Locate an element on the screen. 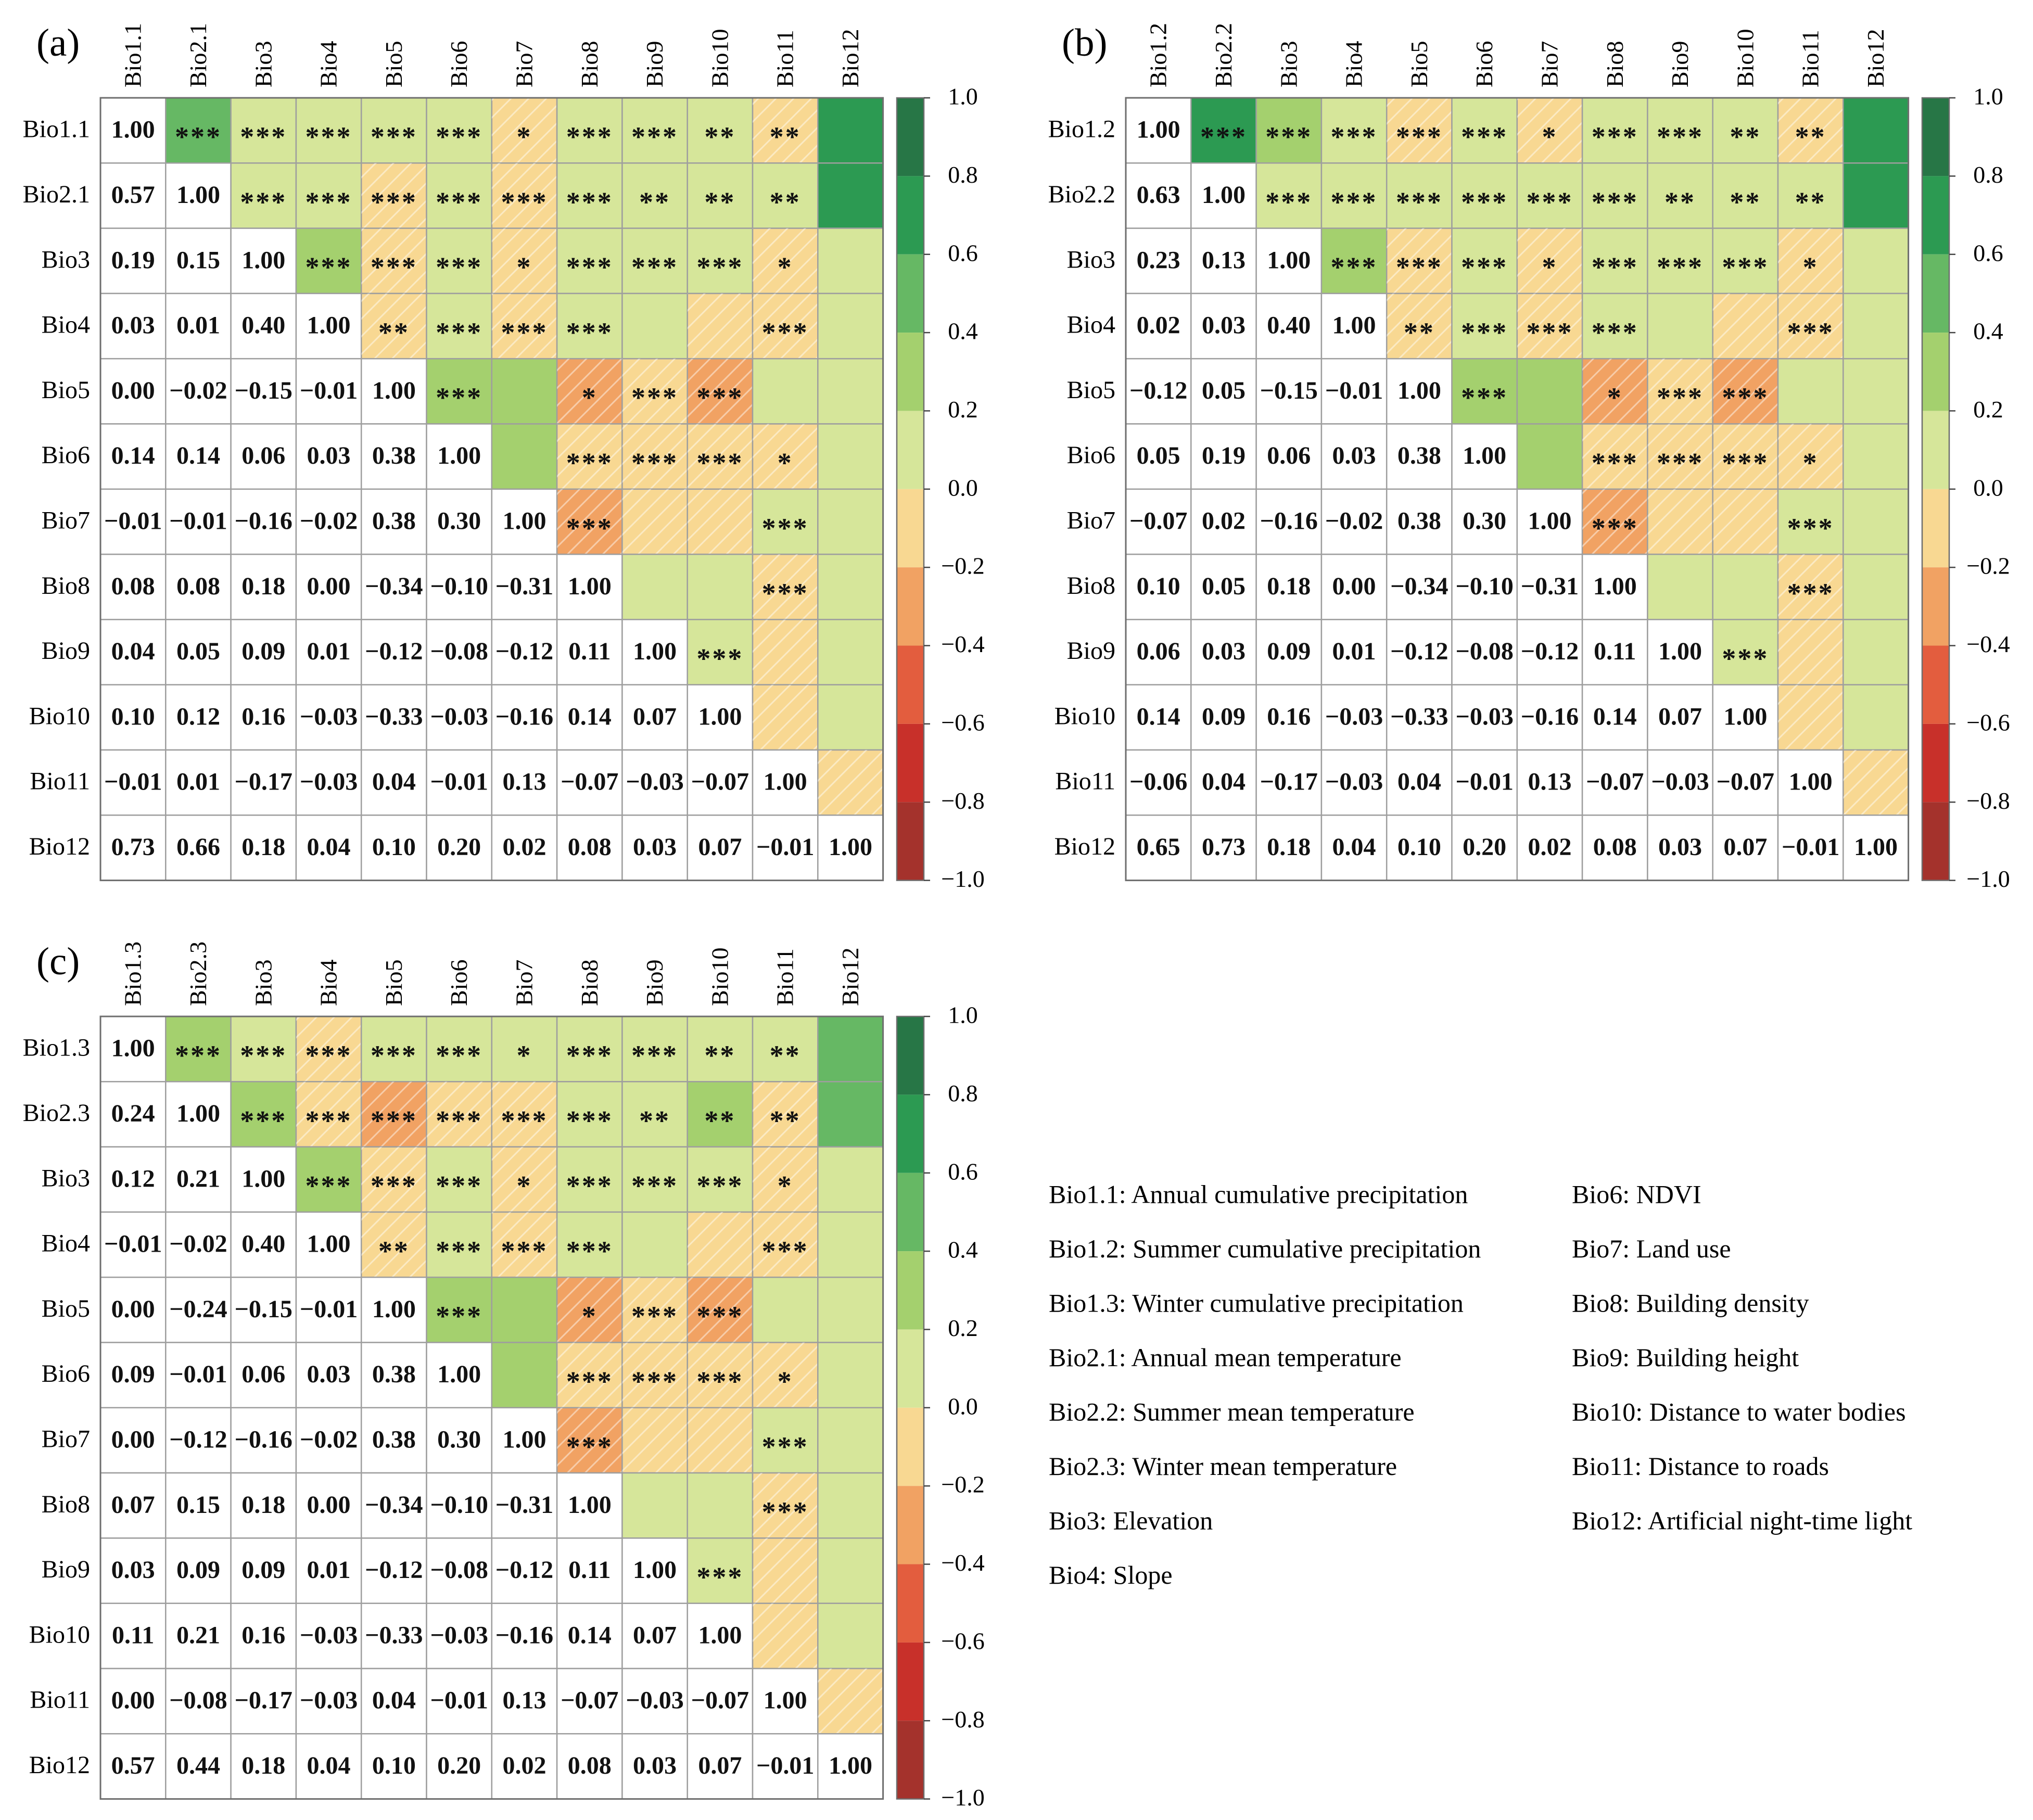  correlation-value: 0.15 is located at coordinates (198, 260).